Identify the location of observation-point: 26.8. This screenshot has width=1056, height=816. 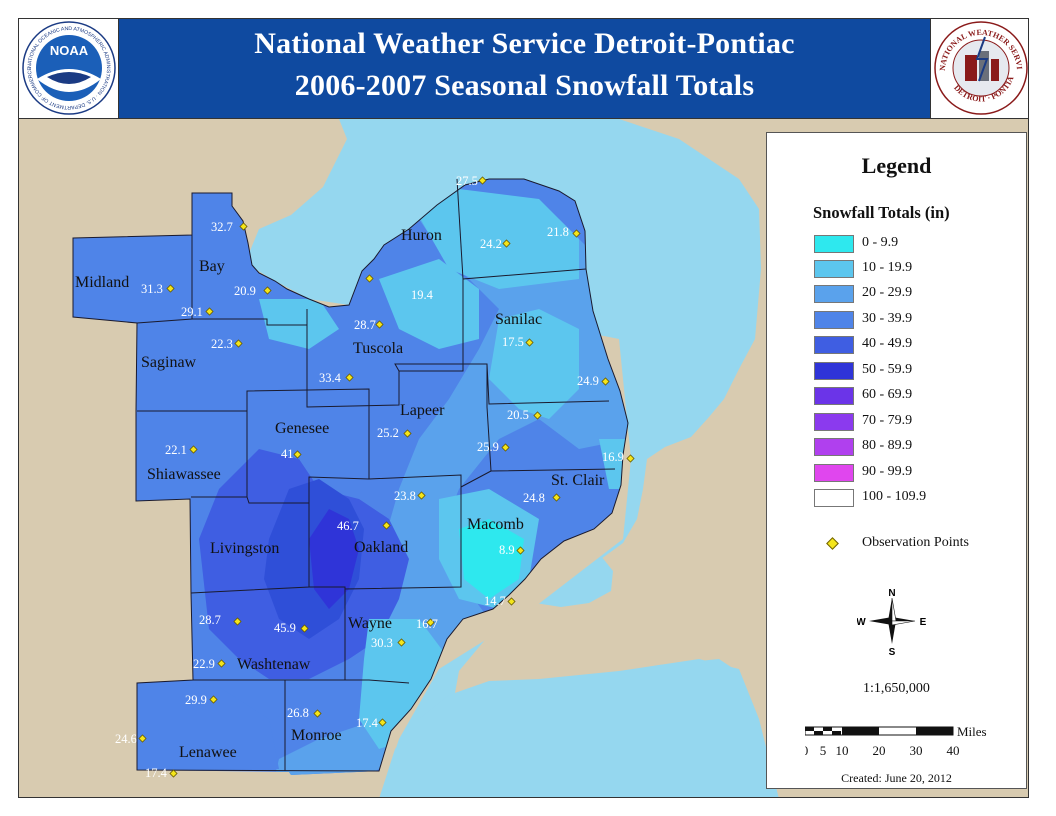
(304, 713).